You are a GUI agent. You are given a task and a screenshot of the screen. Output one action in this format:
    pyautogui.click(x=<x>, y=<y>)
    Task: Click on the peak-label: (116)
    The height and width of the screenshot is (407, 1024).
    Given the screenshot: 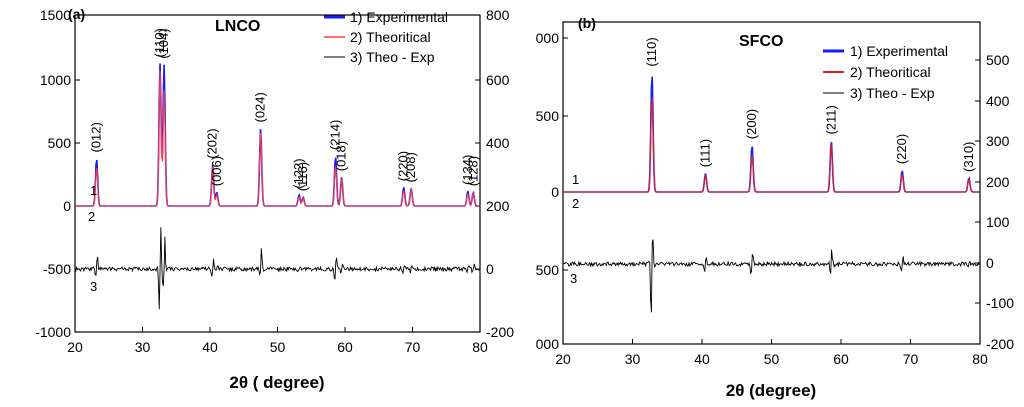 What is the action you would take?
    pyautogui.click(x=302, y=176)
    